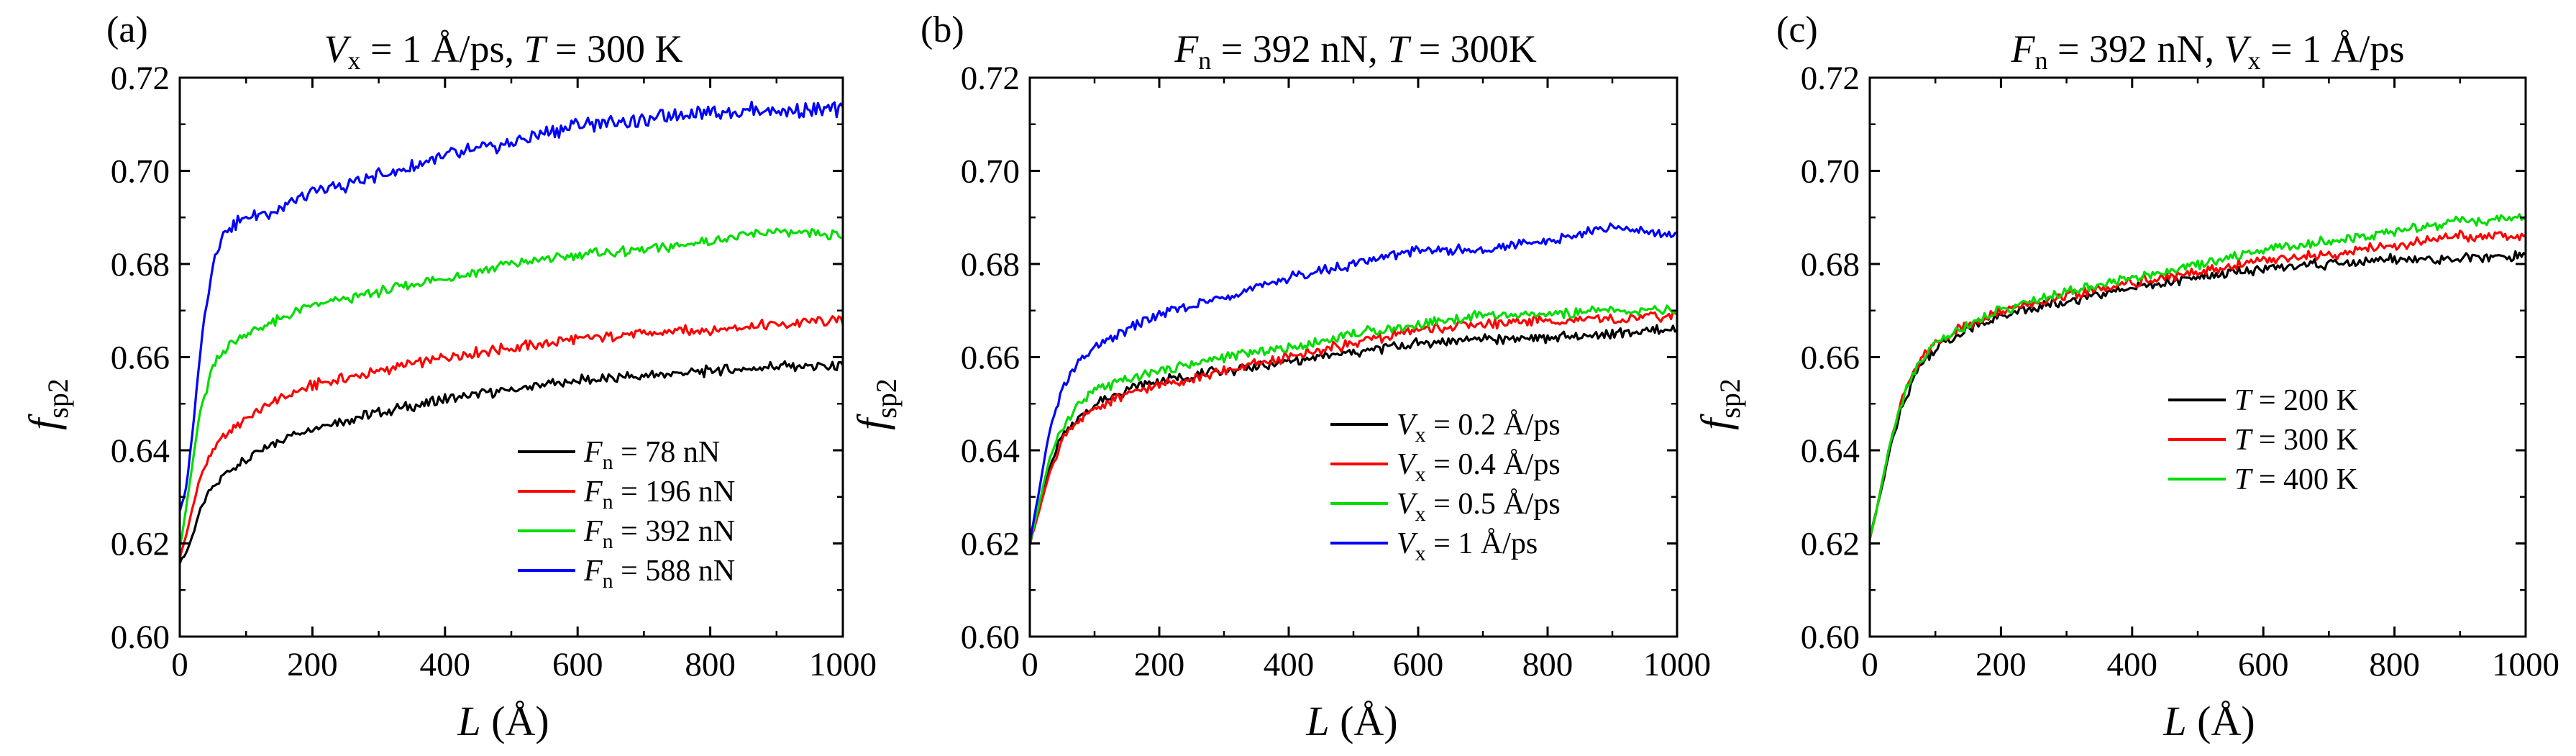 The width and height of the screenshot is (2576, 756). I want to click on panel-c-title: Fn = 392 nN, Vx = 1 Å/ps, so click(2208, 51).